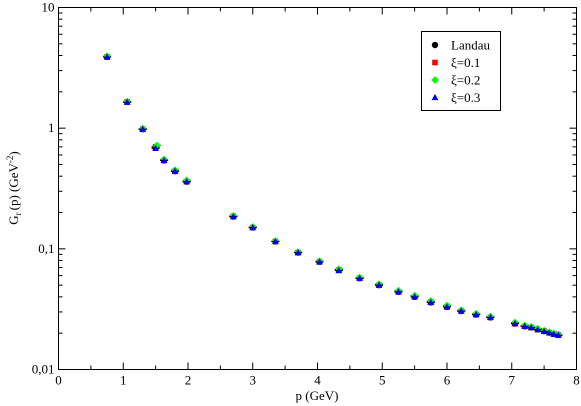  What do you see at coordinates (382, 380) in the screenshot?
I see `x-tick-label: 5` at bounding box center [382, 380].